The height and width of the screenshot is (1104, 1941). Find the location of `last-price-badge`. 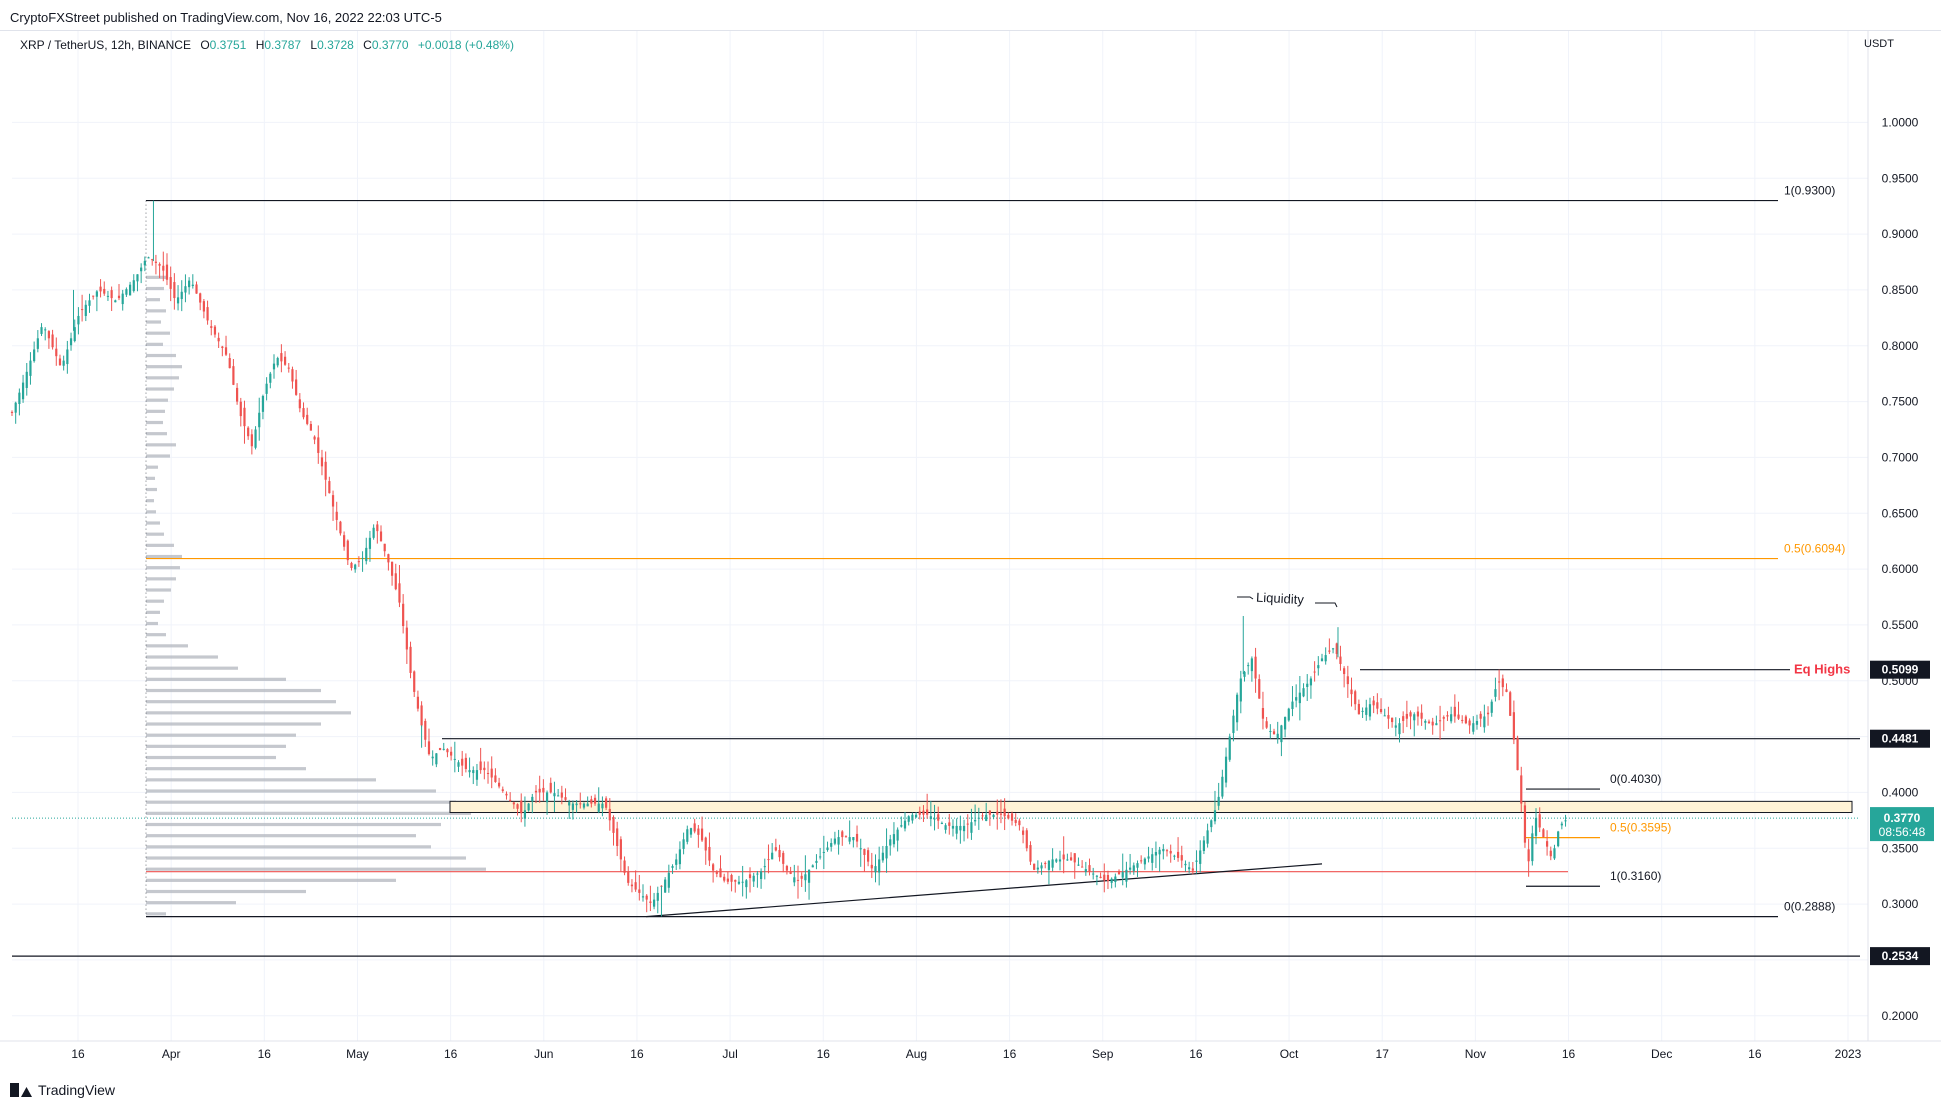

last-price-badge is located at coordinates (1902, 824).